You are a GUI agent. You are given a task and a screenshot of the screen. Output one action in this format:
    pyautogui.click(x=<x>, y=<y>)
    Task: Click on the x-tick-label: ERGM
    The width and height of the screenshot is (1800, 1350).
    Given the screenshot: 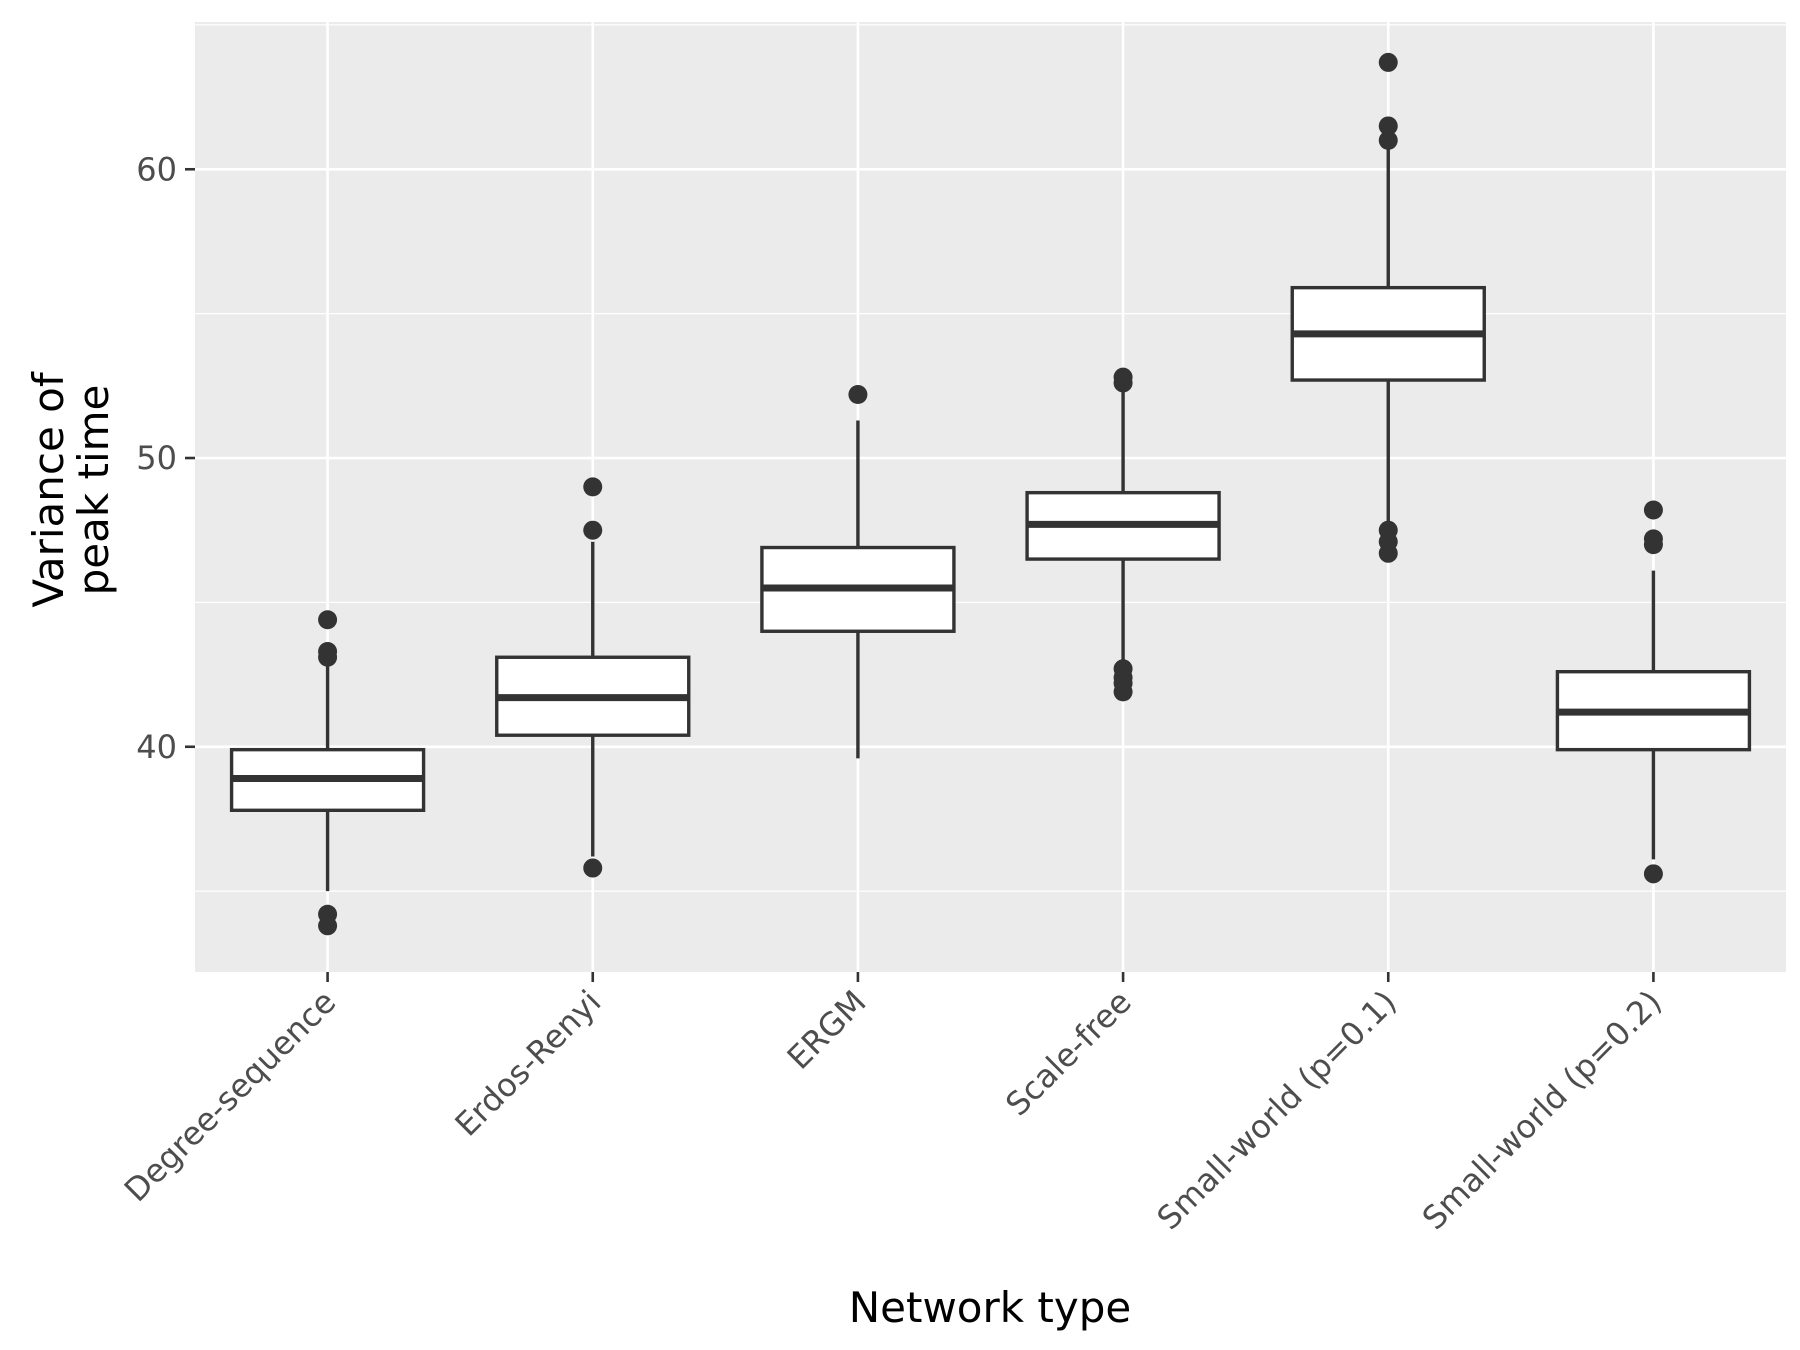 What is the action you would take?
    pyautogui.click(x=827, y=1030)
    